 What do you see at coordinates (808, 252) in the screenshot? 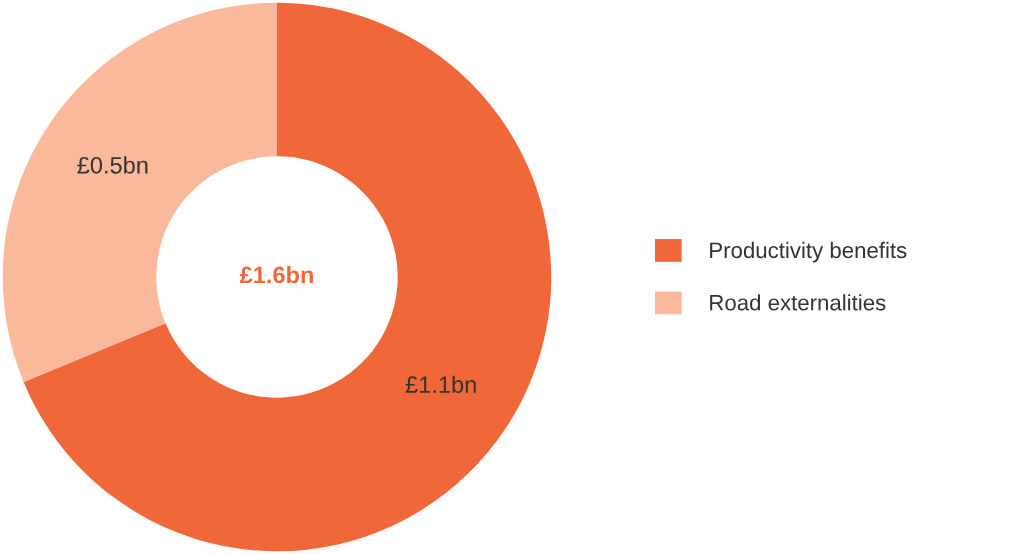
I see `legend-label: Productivity benefits` at bounding box center [808, 252].